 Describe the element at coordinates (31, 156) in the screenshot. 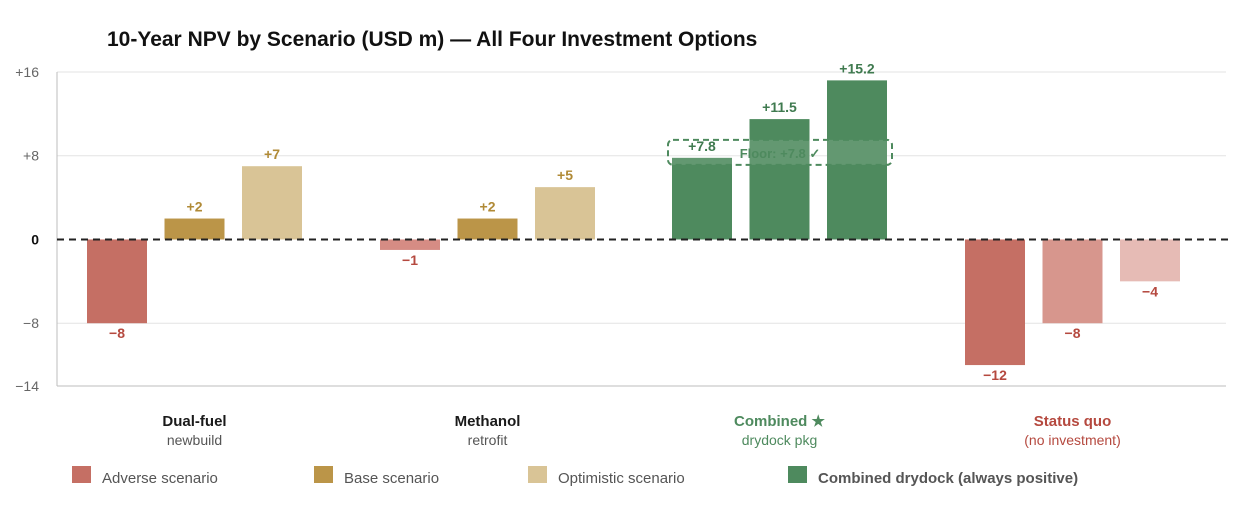

I see `y-tick-label: +8` at that location.